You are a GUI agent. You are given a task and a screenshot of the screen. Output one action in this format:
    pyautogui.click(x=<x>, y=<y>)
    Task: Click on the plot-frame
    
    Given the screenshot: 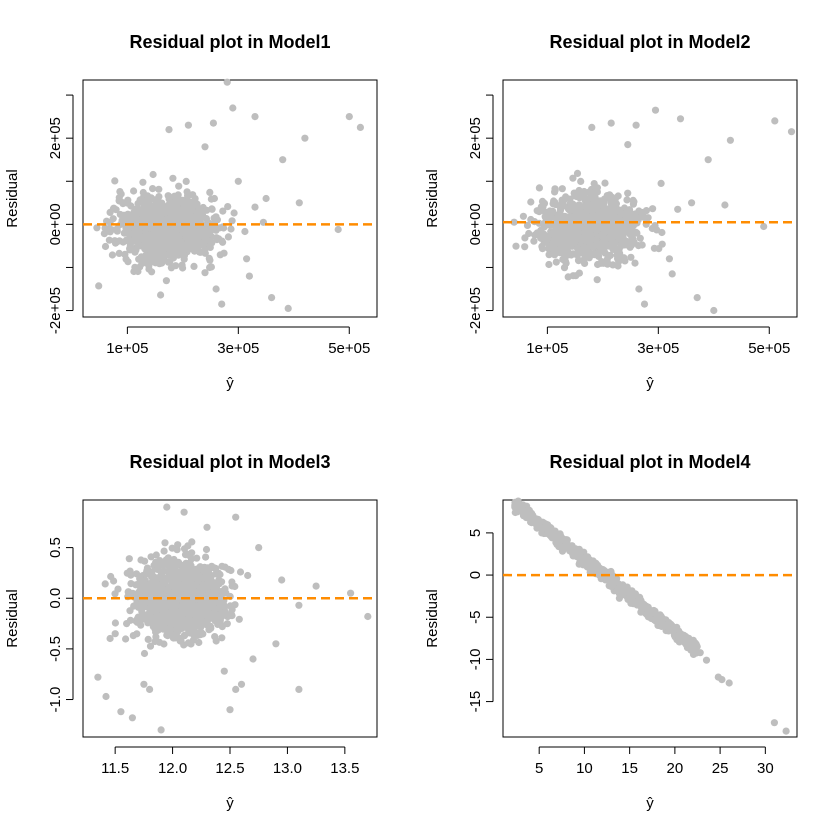 What is the action you would take?
    pyautogui.click(x=650, y=618)
    